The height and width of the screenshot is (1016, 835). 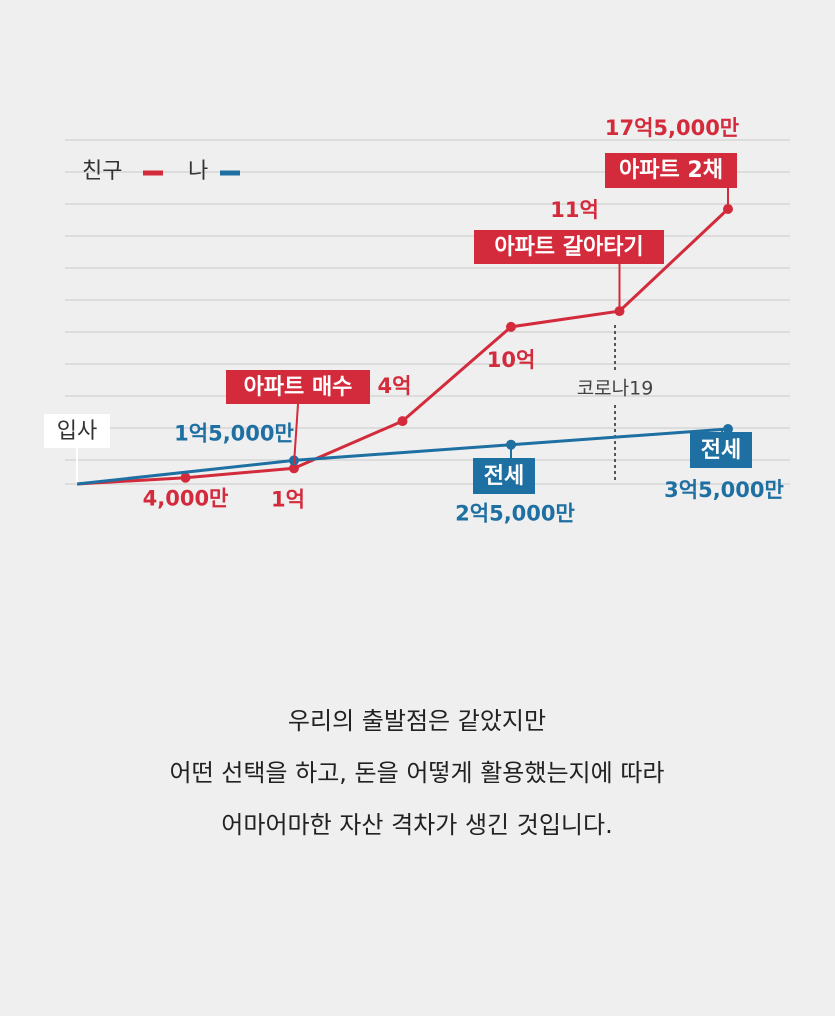 I want to click on caption-line: 어떤 선택을 하고, 돈을 어떻게 활용했는지에 따라, so click(x=416, y=773).